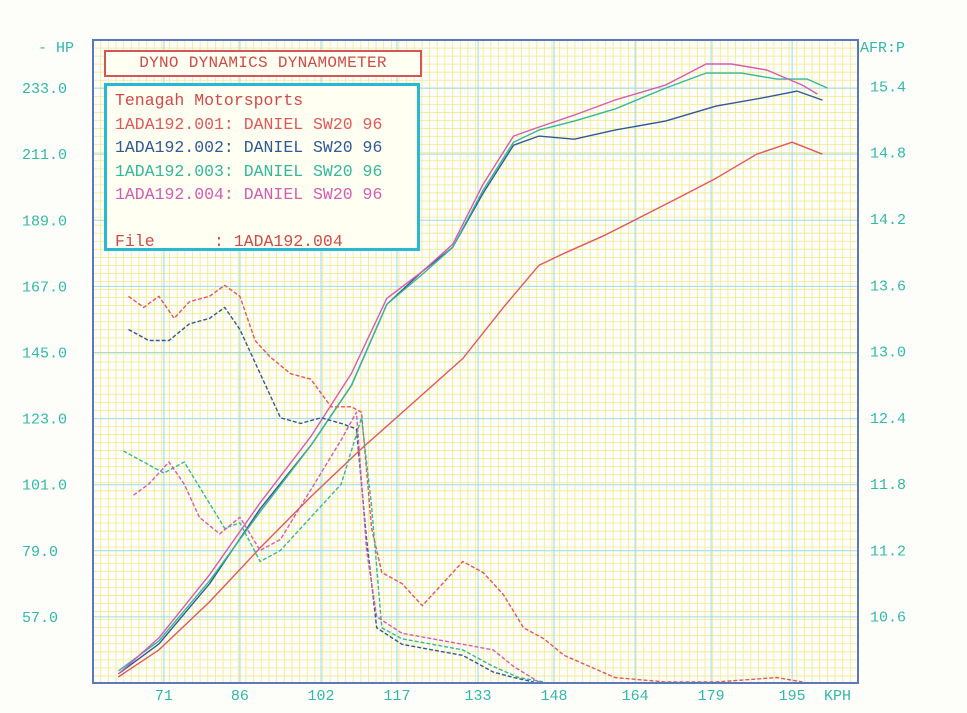 The height and width of the screenshot is (713, 967). Describe the element at coordinates (478, 696) in the screenshot. I see `x-tick-label: 133` at that location.